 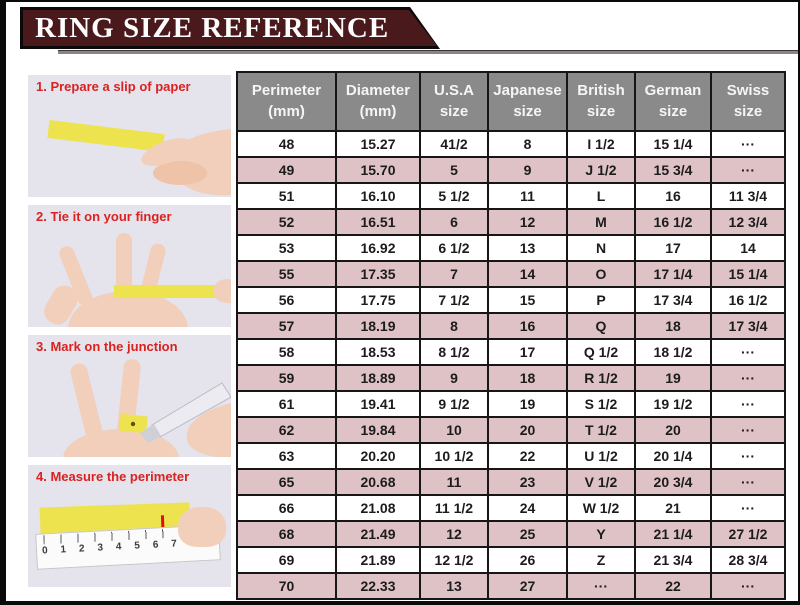 What do you see at coordinates (378, 456) in the screenshot?
I see `table-cell: 20.20` at bounding box center [378, 456].